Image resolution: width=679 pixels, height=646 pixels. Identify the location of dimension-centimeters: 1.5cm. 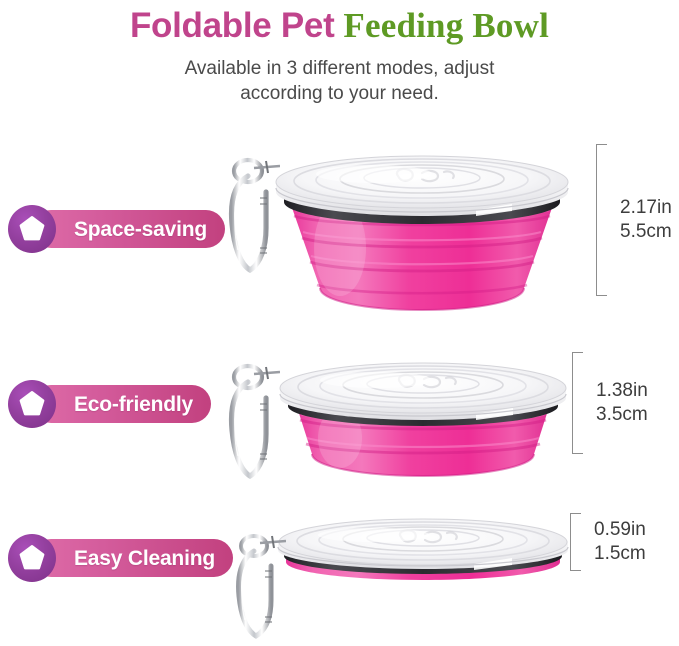
(620, 553).